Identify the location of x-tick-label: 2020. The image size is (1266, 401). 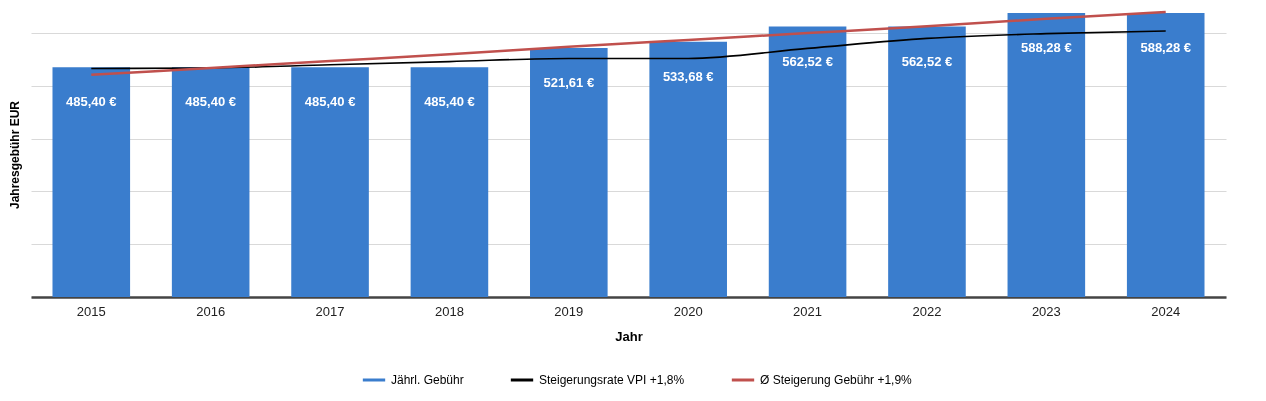
(688, 311).